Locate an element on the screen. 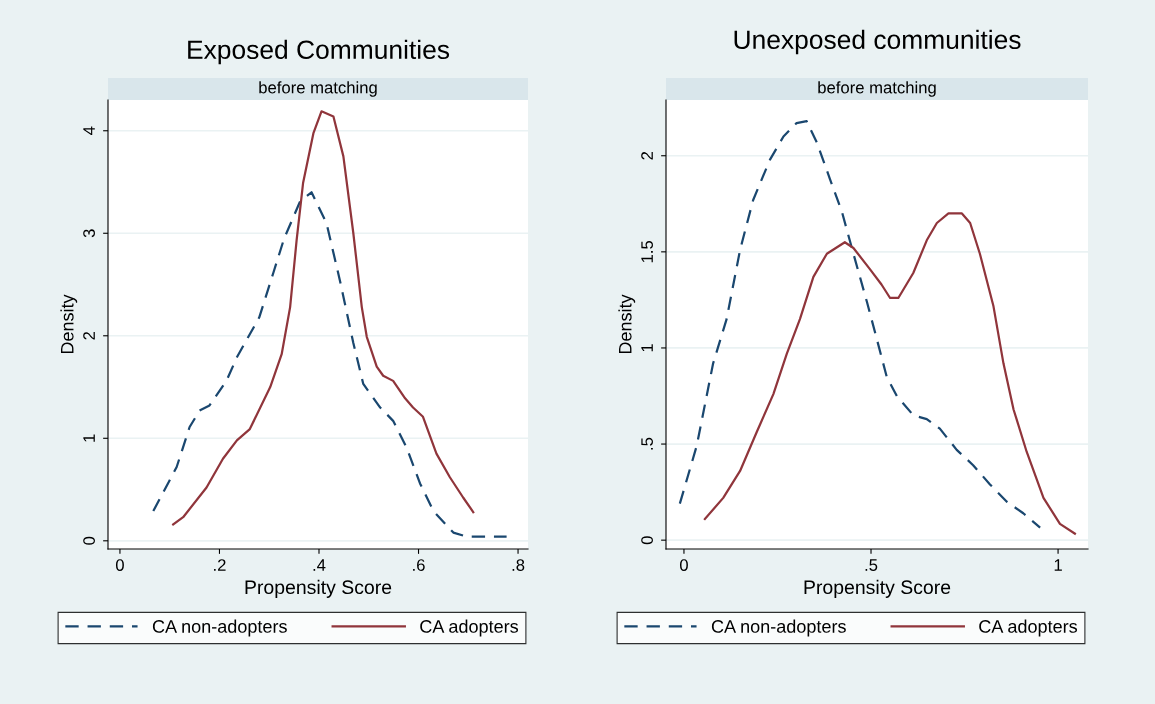 The image size is (1155, 704). chart-title: Exposed Communities is located at coordinates (319, 52).